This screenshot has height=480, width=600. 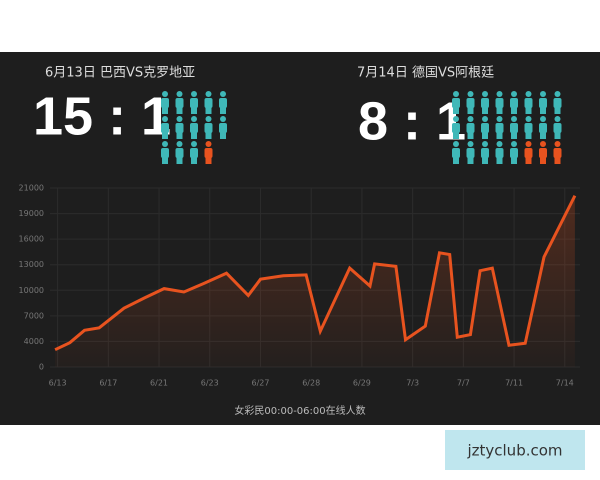 What do you see at coordinates (31, 264) in the screenshot?
I see `y-tick-label: 13000` at bounding box center [31, 264].